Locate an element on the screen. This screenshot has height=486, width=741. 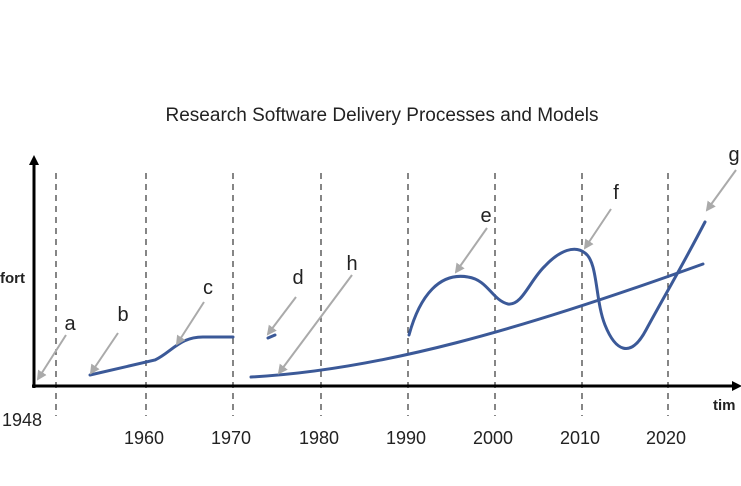
curve-e-f-g is located at coordinates (557, 285).